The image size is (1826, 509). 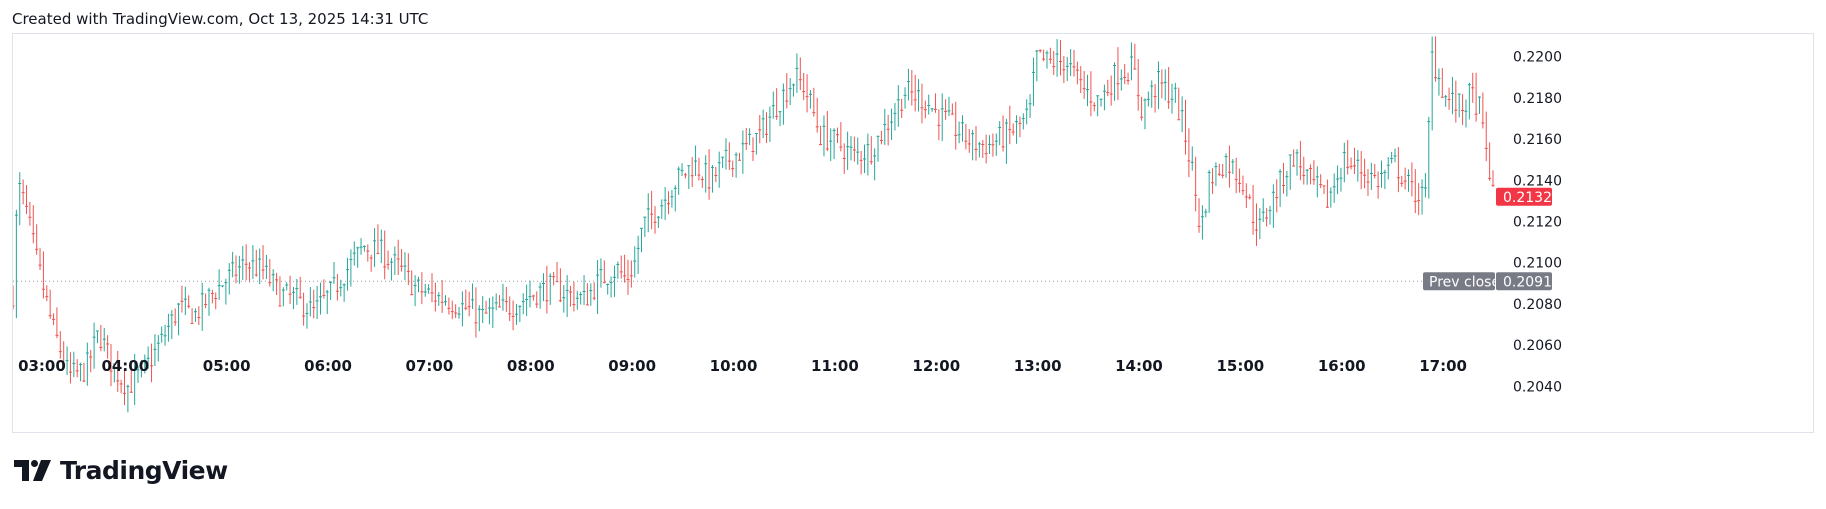 I want to click on x-tick-label: 04:00, so click(x=125, y=366).